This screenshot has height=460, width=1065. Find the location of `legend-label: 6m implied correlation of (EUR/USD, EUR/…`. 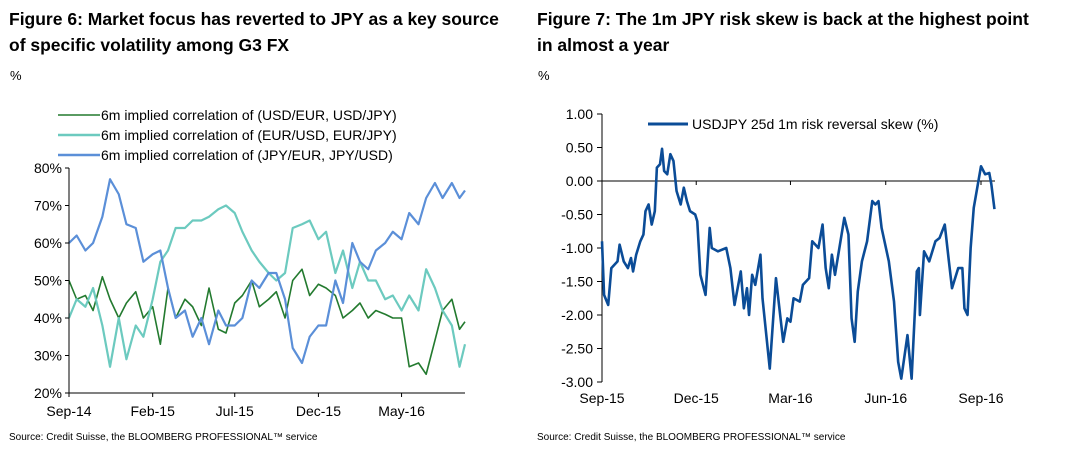

legend-label: 6m implied correlation of (EUR/USD, EUR/… is located at coordinates (249, 135).